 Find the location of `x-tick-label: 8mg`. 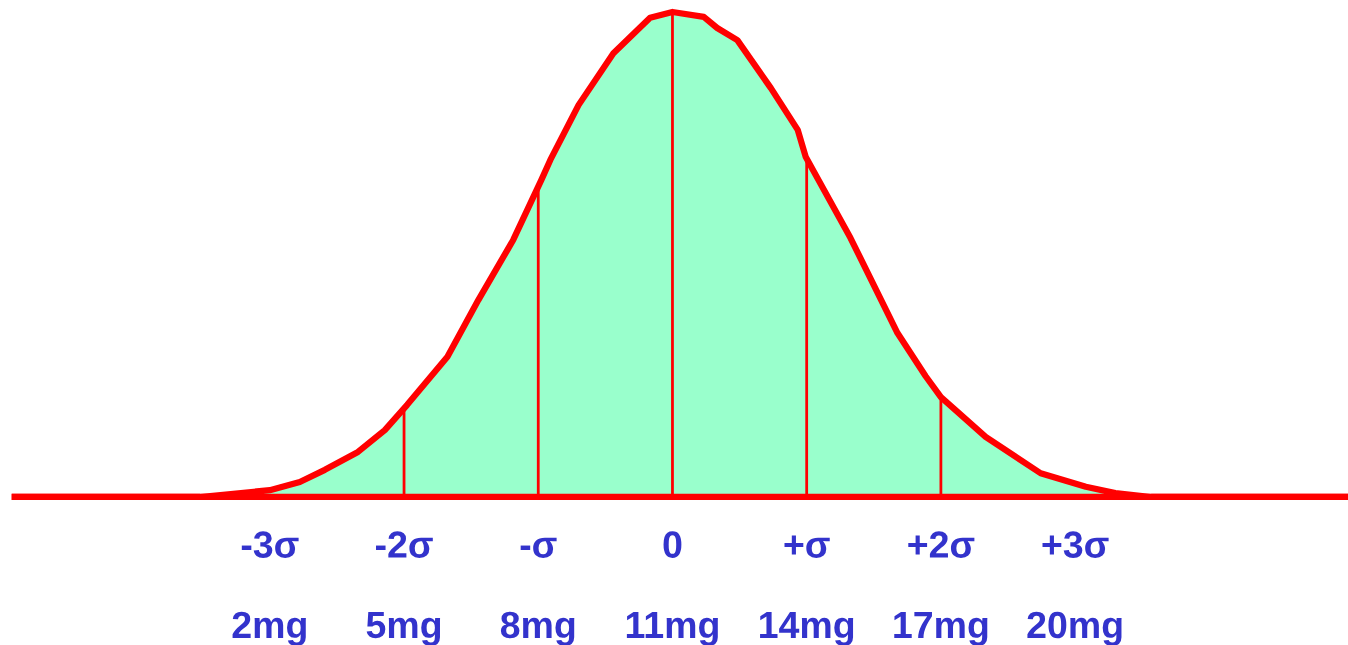

x-tick-label: 8mg is located at coordinates (537, 628).